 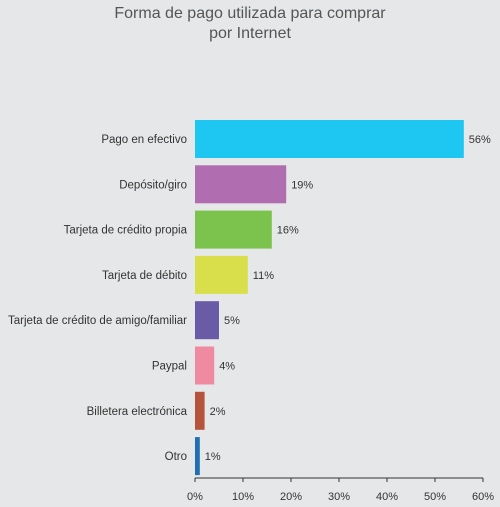 I want to click on category-label-1: Depósito/giro, so click(x=153, y=185).